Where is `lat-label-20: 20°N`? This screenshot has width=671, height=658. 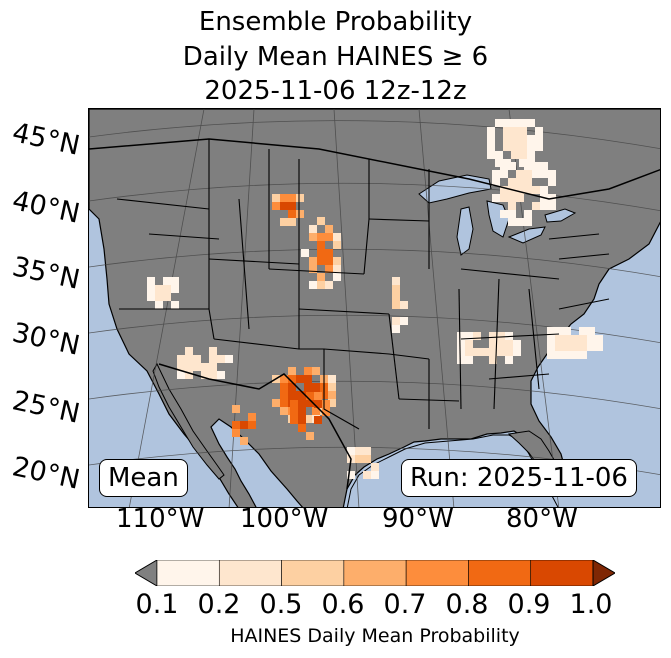
lat-label-20: 20°N is located at coordinates (46, 473).